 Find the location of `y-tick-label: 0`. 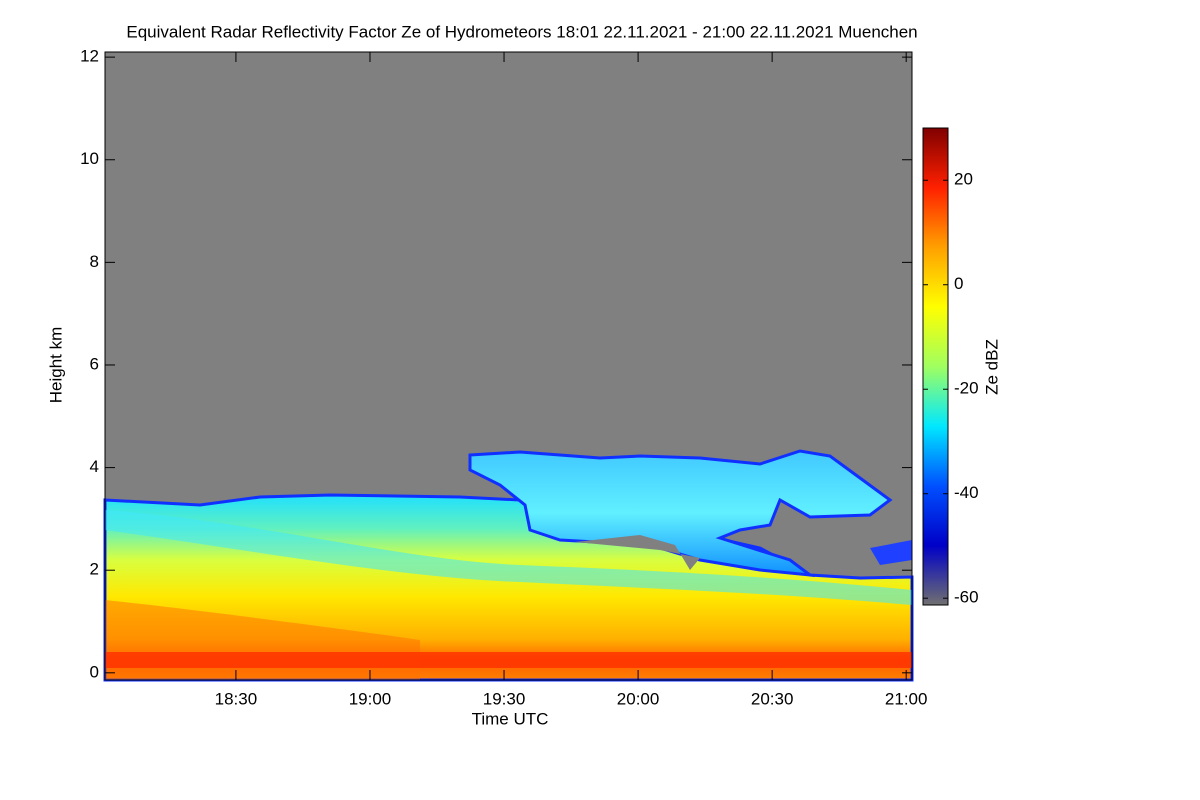

y-tick-label: 0 is located at coordinates (94, 671).